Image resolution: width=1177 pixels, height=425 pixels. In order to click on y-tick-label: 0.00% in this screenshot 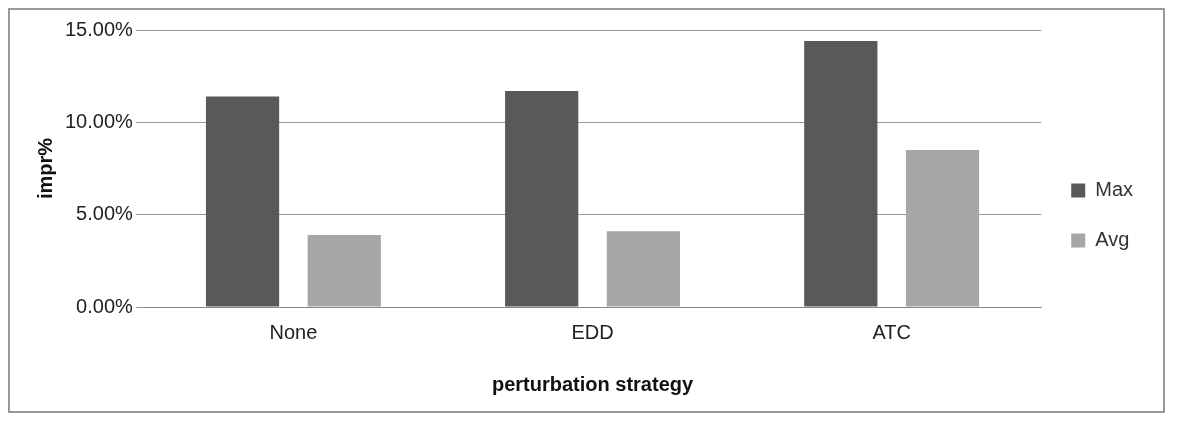, I will do `click(105, 305)`.